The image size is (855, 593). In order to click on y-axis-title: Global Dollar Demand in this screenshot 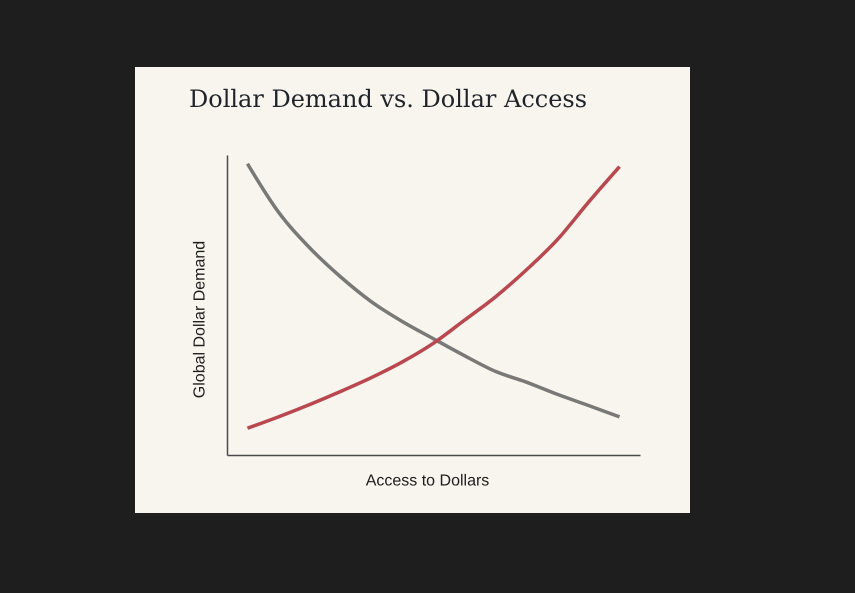, I will do `click(200, 319)`.